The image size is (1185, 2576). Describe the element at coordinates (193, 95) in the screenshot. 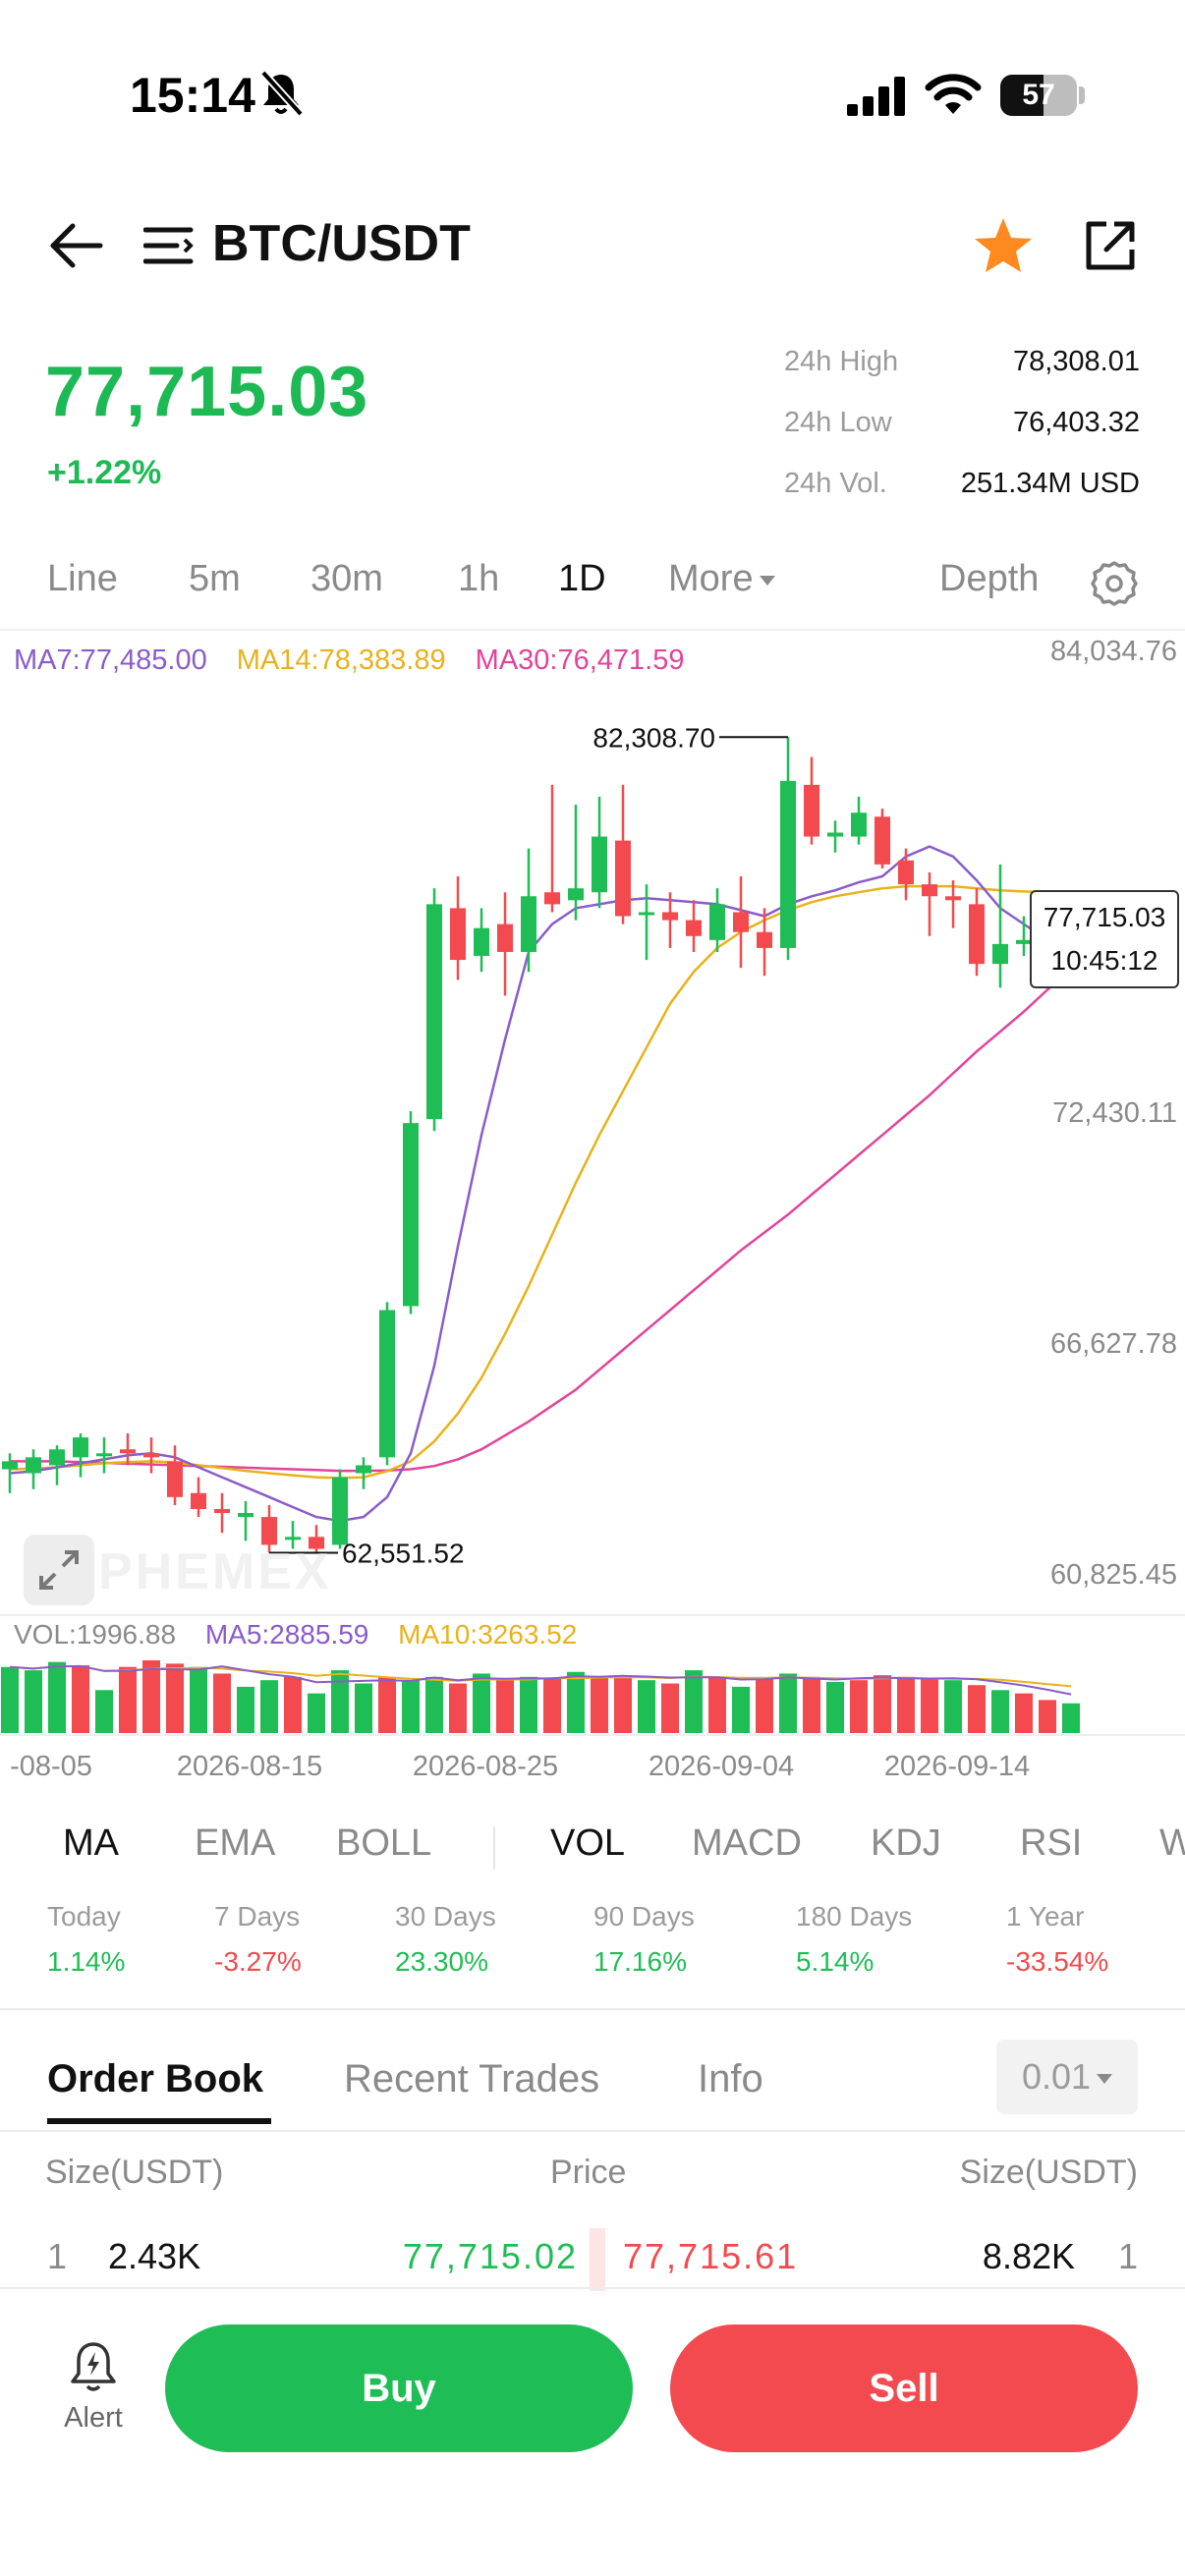

I see `status-time: 15:14` at that location.